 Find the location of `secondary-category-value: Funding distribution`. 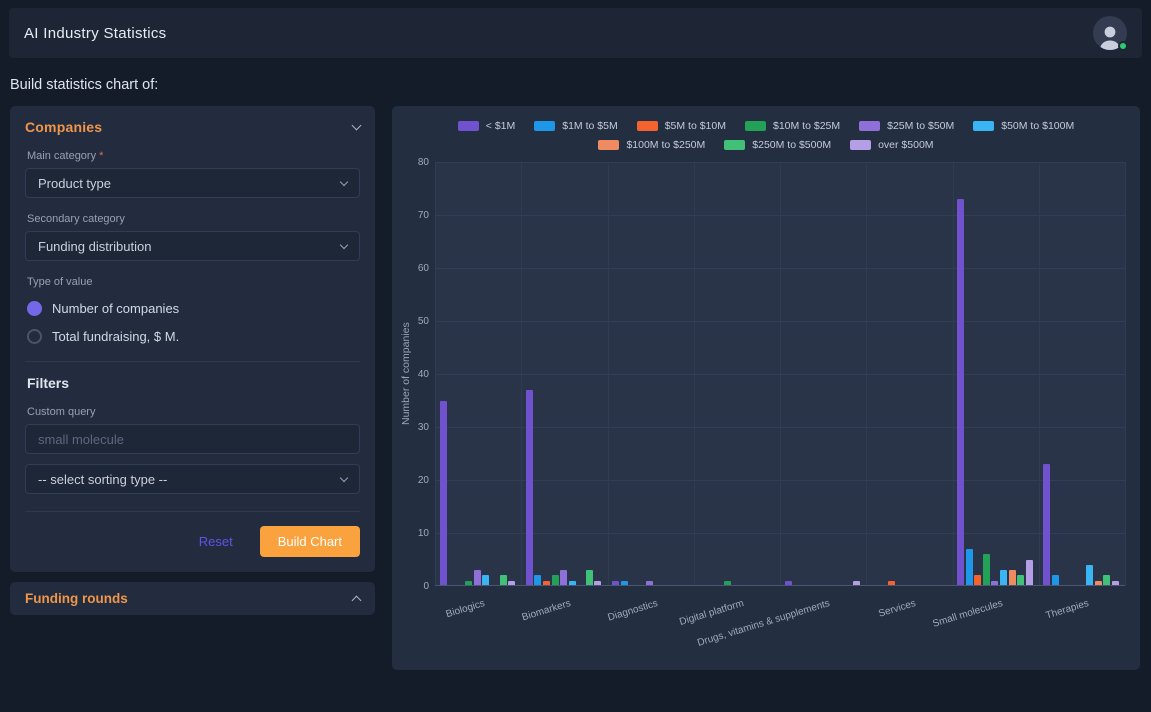

secondary-category-value: Funding distribution is located at coordinates (95, 246).